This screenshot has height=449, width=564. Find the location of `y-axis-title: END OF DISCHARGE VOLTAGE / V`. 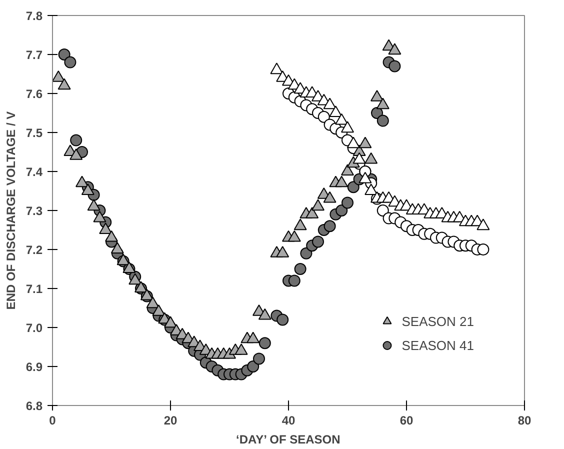

y-axis-title: END OF DISCHARGE VOLTAGE / V is located at coordinates (11, 210).